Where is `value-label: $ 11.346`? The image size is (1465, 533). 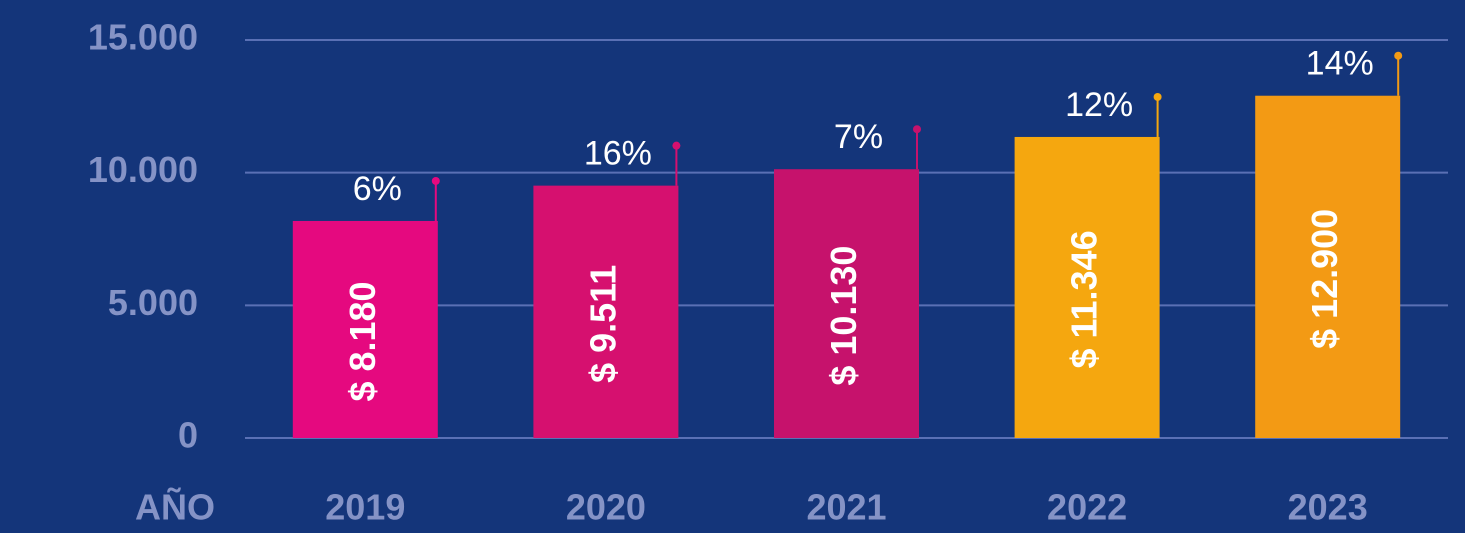 value-label: $ 11.346 is located at coordinates (1084, 299).